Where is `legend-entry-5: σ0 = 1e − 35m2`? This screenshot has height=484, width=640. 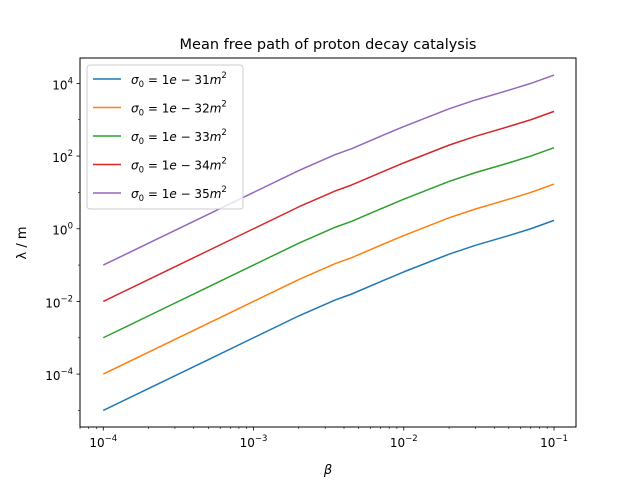
legend-entry-5: σ0 = 1e − 35m2 is located at coordinates (179, 194).